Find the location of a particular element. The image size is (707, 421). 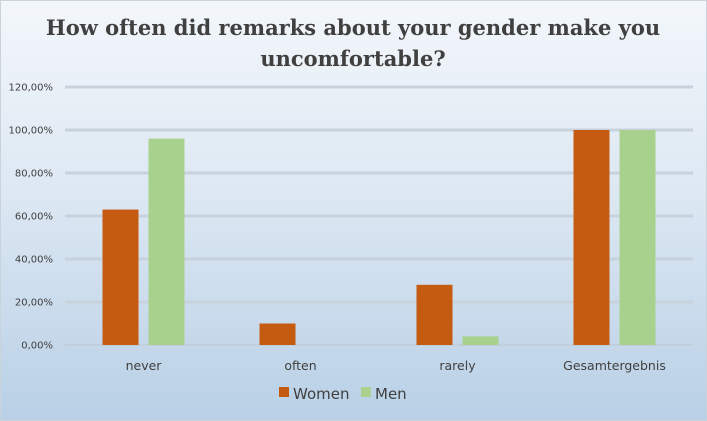

bar-women-never is located at coordinates (120, 277).